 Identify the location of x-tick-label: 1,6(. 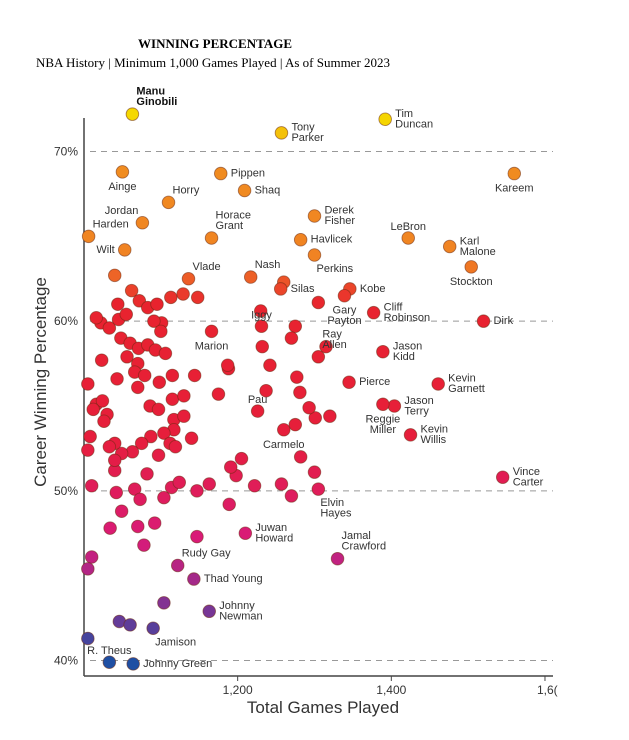
(547, 690).